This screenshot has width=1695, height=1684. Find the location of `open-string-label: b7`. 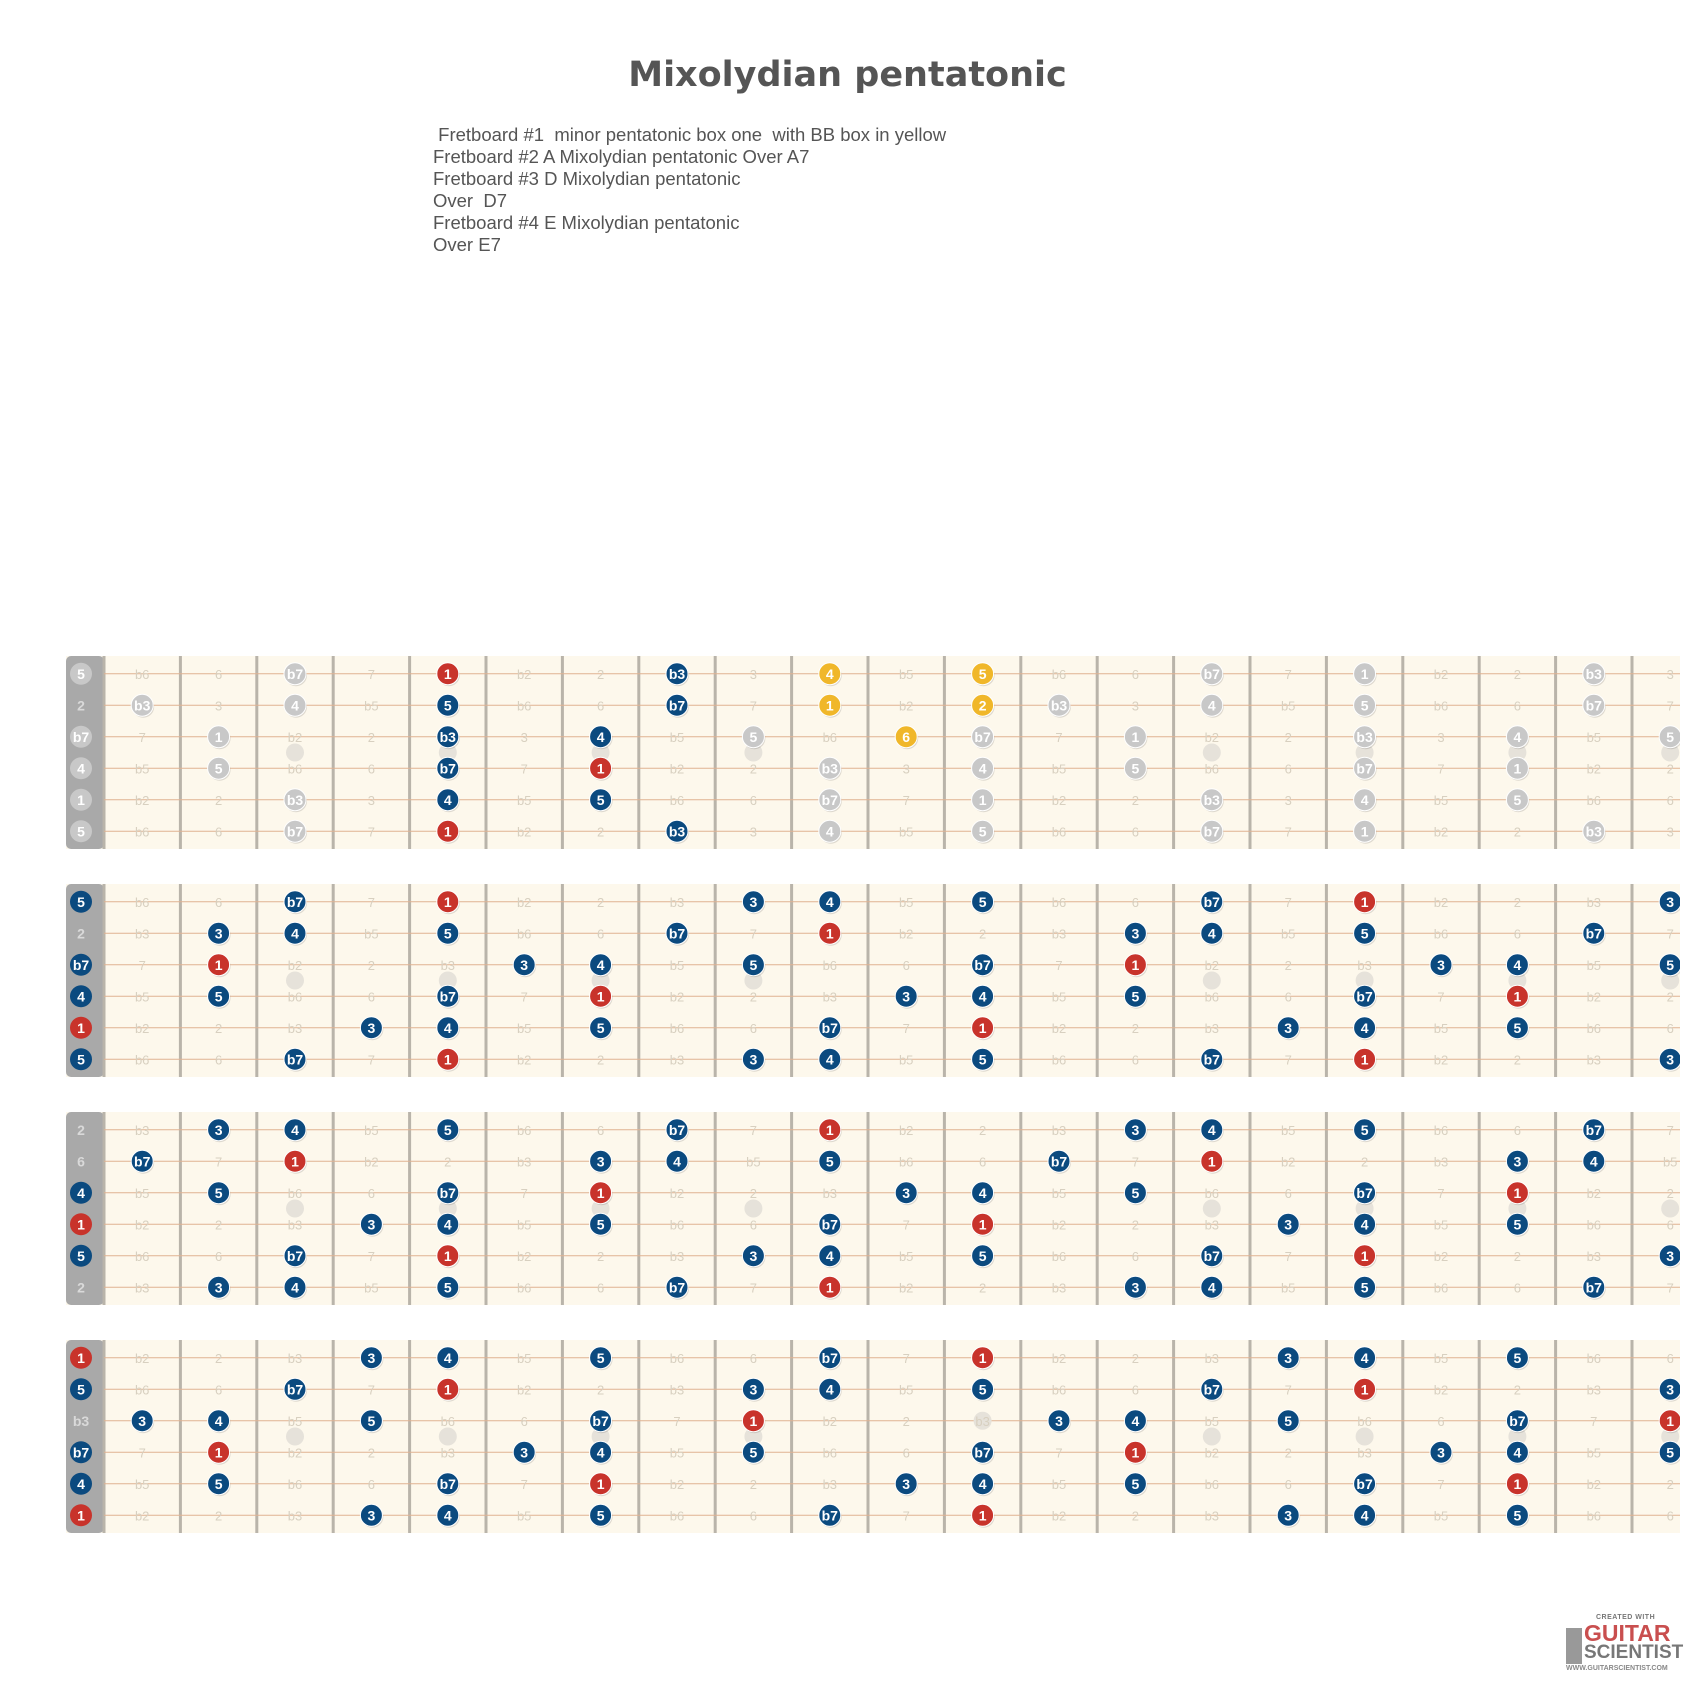

open-string-label: b7 is located at coordinates (81, 737).